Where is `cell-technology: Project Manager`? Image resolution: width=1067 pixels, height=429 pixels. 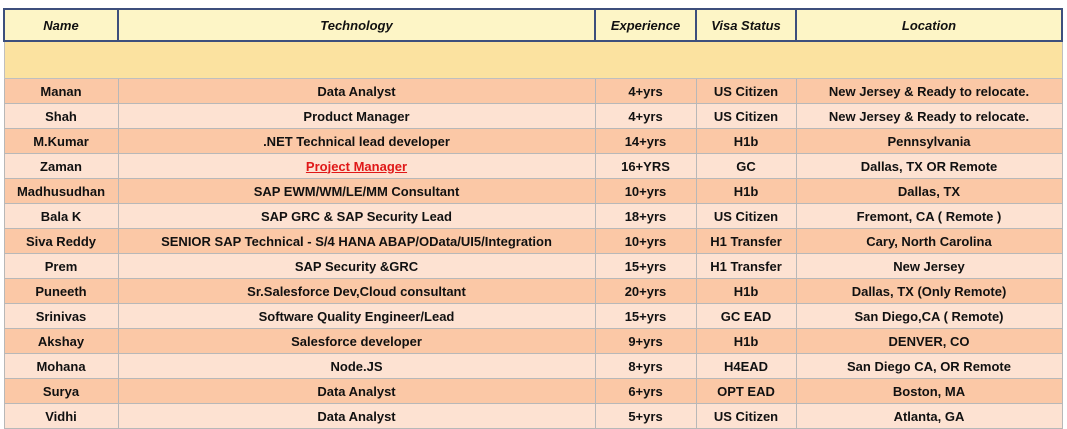
cell-technology: Project Manager is located at coordinates (356, 166).